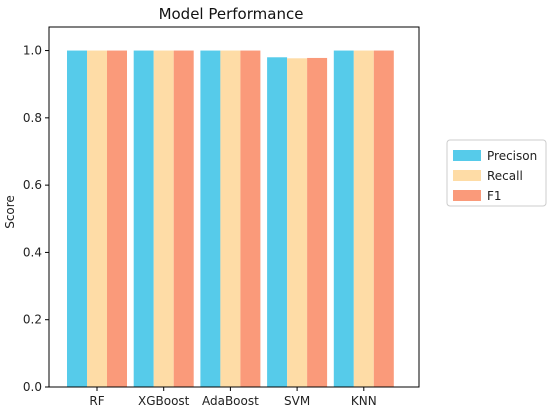  What do you see at coordinates (10, 212) in the screenshot?
I see `y-axis-label: Score` at bounding box center [10, 212].